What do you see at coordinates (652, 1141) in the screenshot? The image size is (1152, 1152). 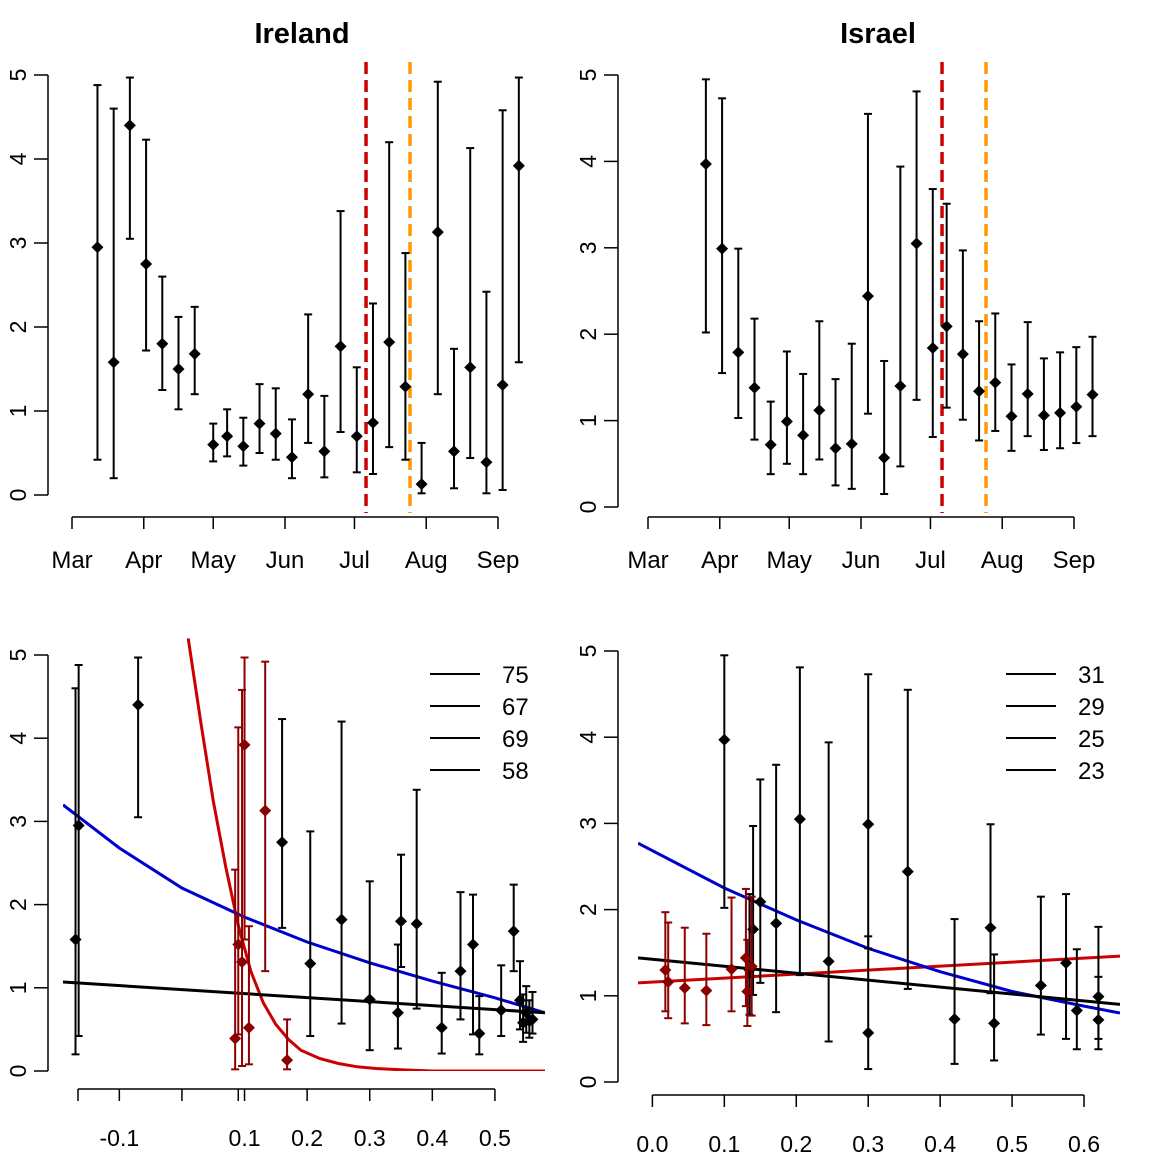 I see `x-tick-label: 0.0` at bounding box center [652, 1141].